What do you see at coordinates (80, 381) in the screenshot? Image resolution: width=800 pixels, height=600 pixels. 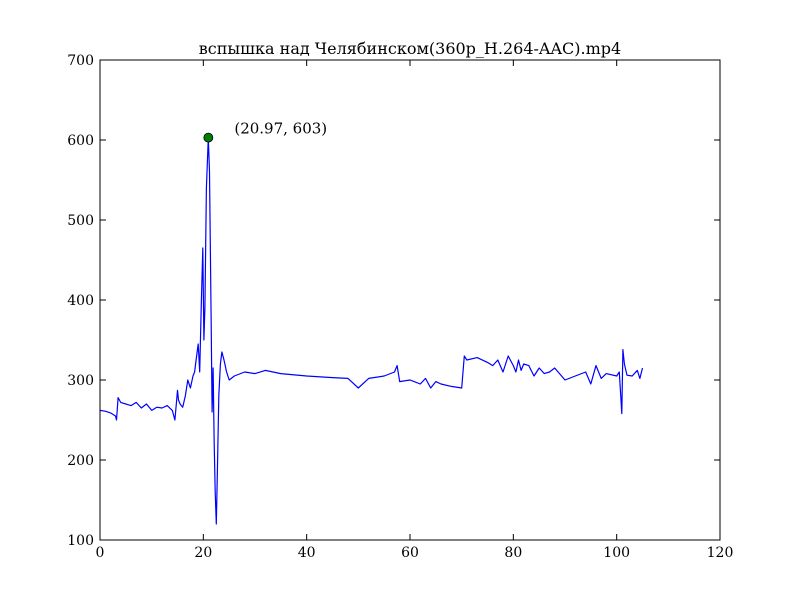 I see `y-tick-label: 300` at bounding box center [80, 381].